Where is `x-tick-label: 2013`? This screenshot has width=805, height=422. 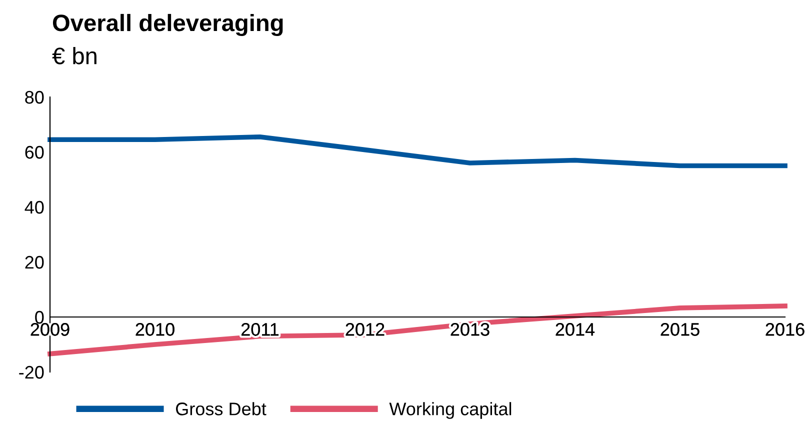 x-tick-label: 2013 is located at coordinates (470, 329).